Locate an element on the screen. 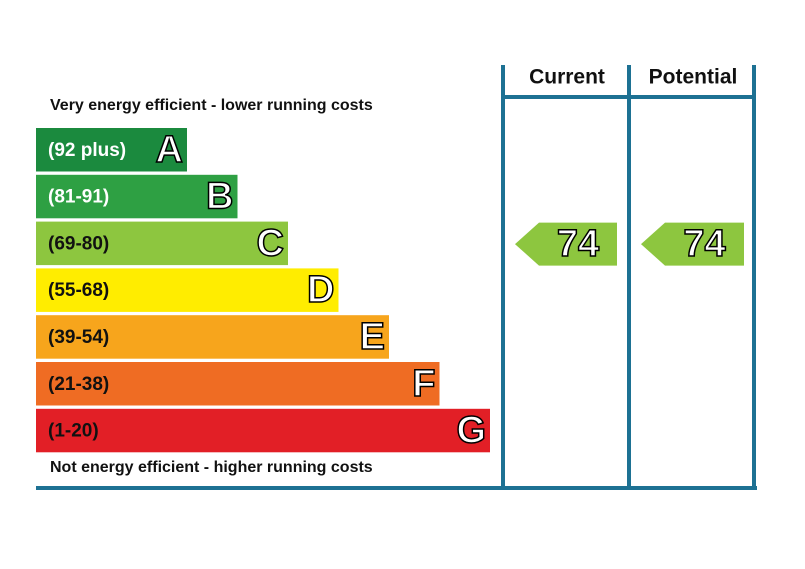 The image size is (805, 569). band-letter: D is located at coordinates (320, 290).